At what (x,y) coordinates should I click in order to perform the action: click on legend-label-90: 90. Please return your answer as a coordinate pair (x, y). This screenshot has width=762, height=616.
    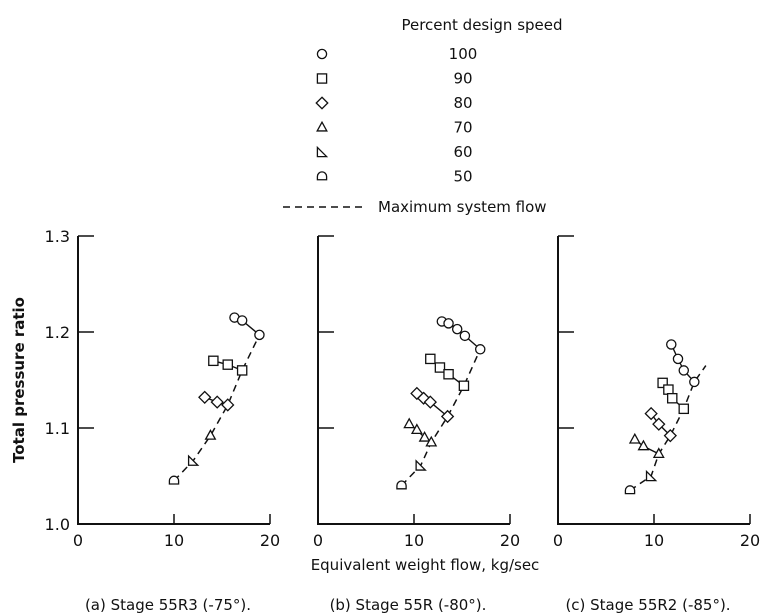
    Looking at the image, I should click on (462, 79).